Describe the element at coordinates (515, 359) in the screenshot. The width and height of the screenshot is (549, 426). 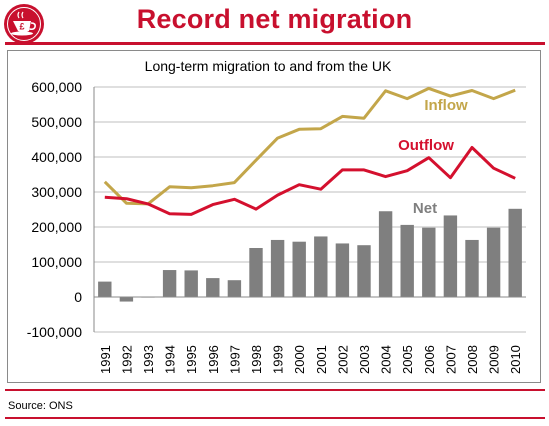
I see `x-tick-label: 2010` at that location.